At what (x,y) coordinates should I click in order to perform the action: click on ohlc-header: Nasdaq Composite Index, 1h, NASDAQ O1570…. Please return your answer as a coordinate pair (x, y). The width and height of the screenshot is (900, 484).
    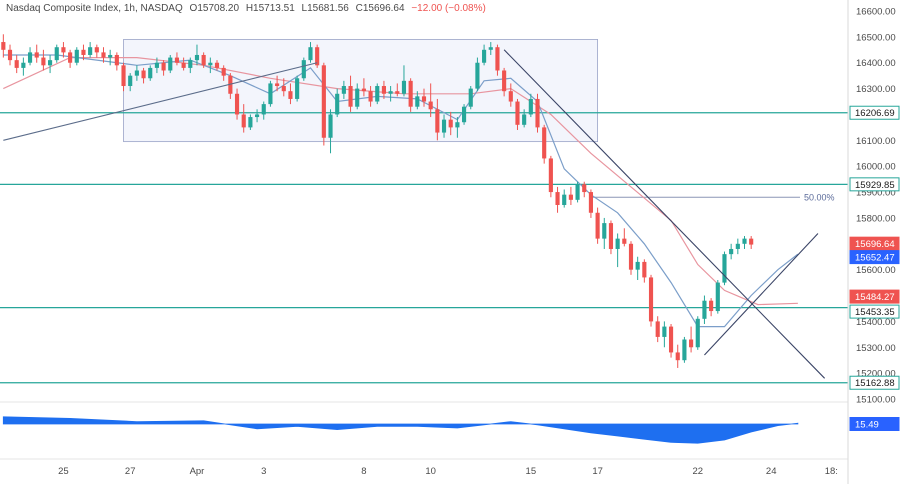
    Looking at the image, I should click on (248, 8).